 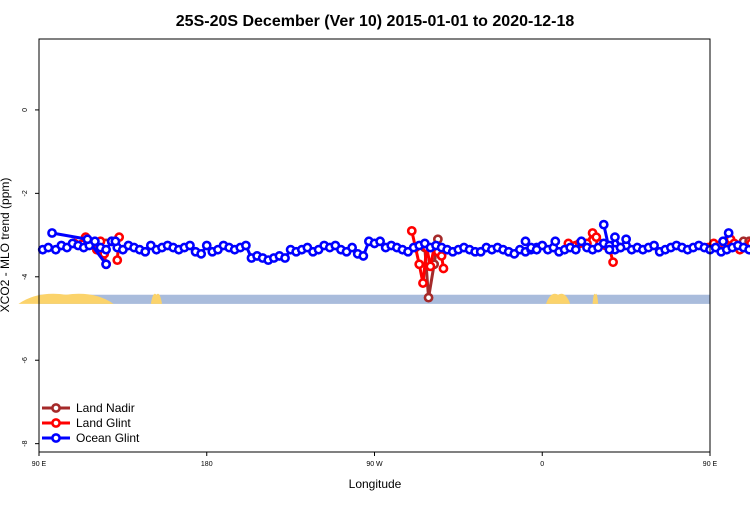 I want to click on legend-label: Land Nadir, so click(x=105, y=408).